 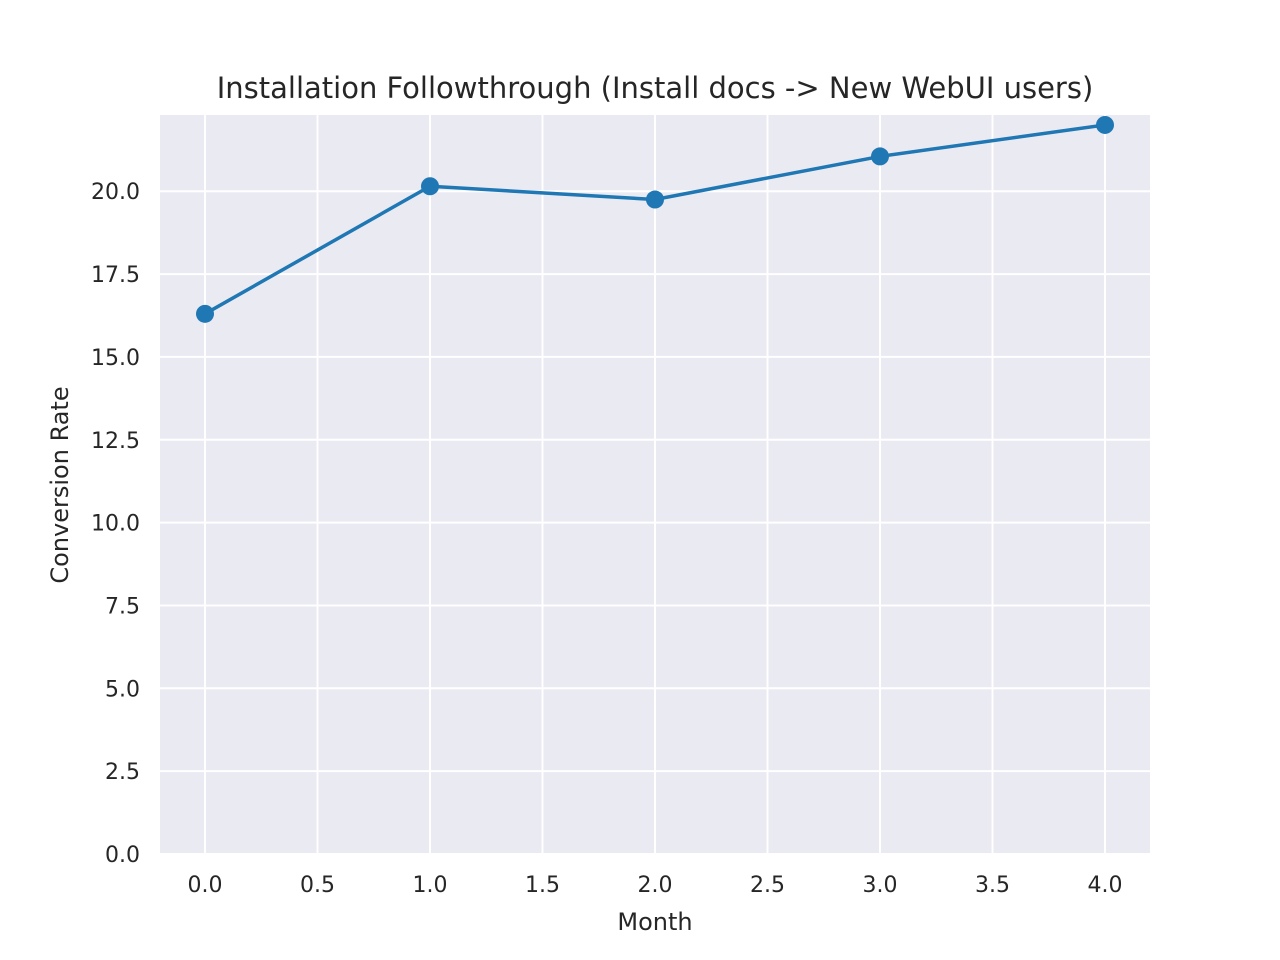 What do you see at coordinates (542, 885) in the screenshot?
I see `x-tick-label: 1.5` at bounding box center [542, 885].